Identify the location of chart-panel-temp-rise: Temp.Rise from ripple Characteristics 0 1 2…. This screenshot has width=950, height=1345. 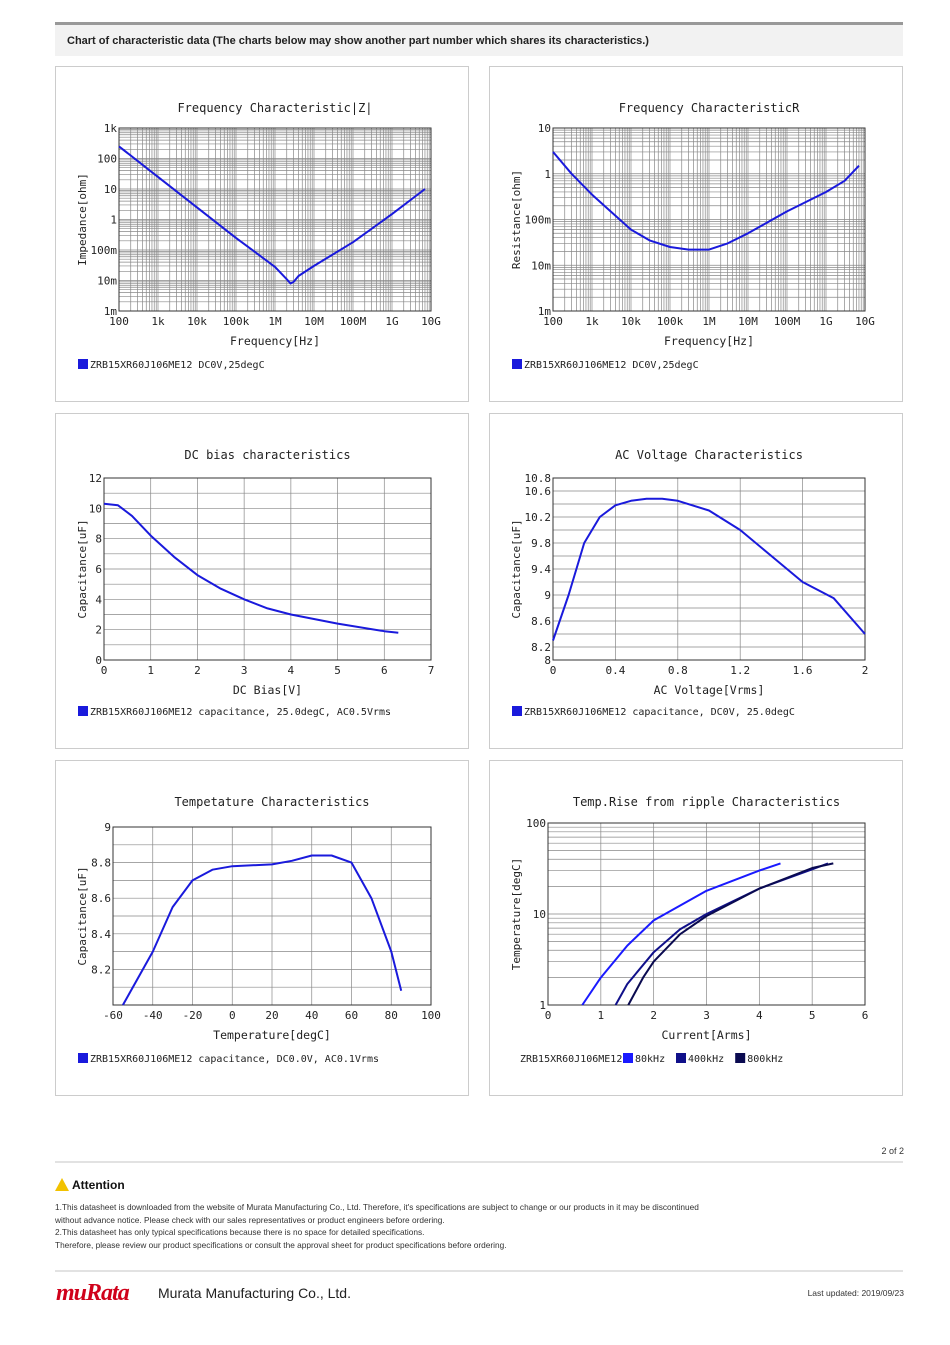
(696, 928).